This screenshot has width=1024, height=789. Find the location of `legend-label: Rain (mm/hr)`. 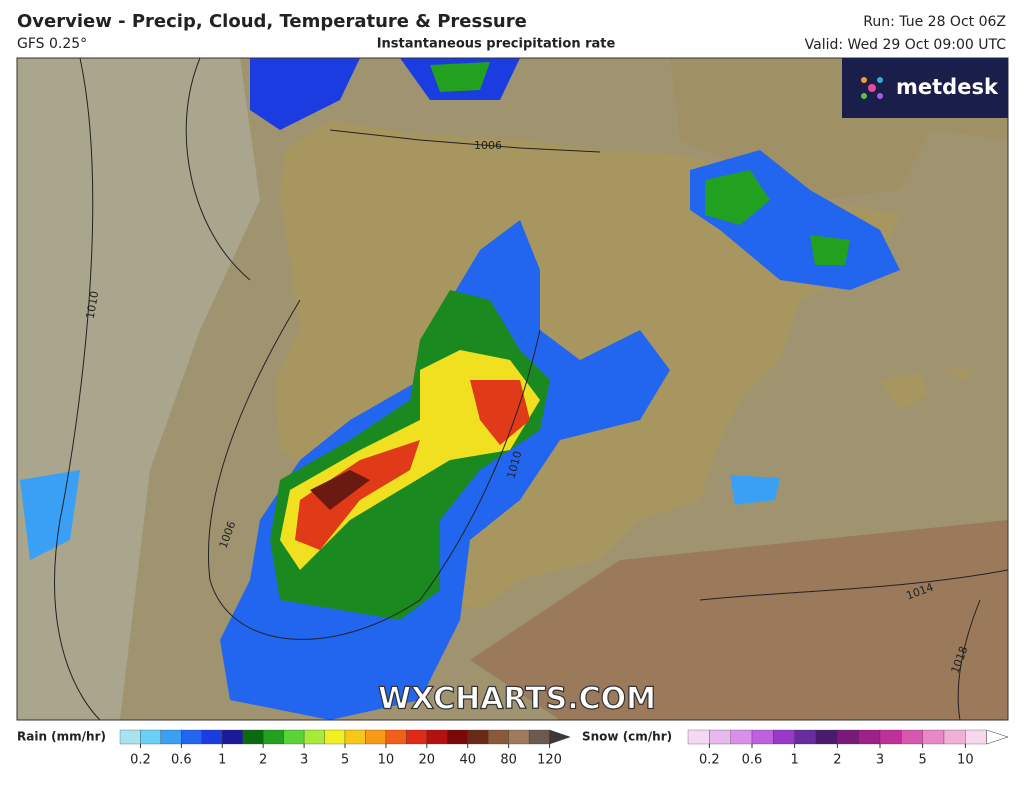

legend-label: Rain (mm/hr) is located at coordinates (61, 737).